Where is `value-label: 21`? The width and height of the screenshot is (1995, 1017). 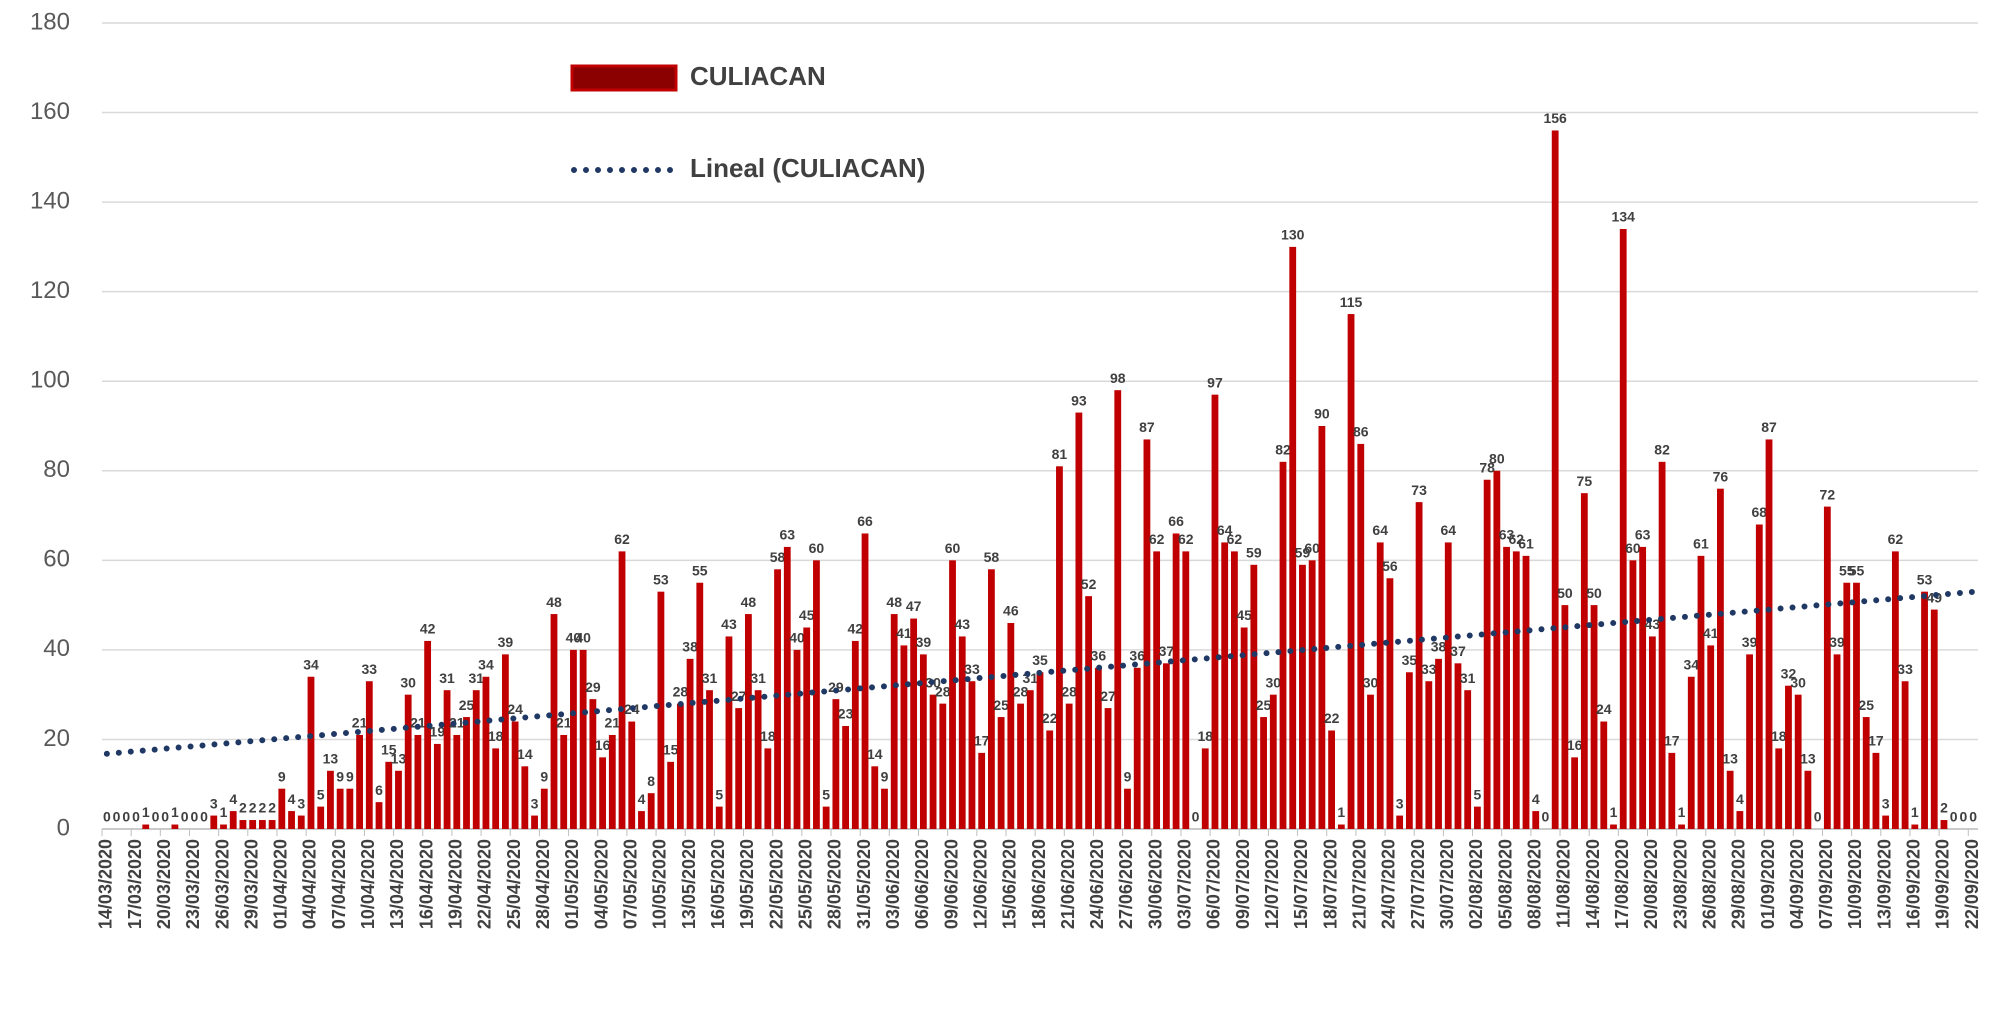 value-label: 21 is located at coordinates (360, 723).